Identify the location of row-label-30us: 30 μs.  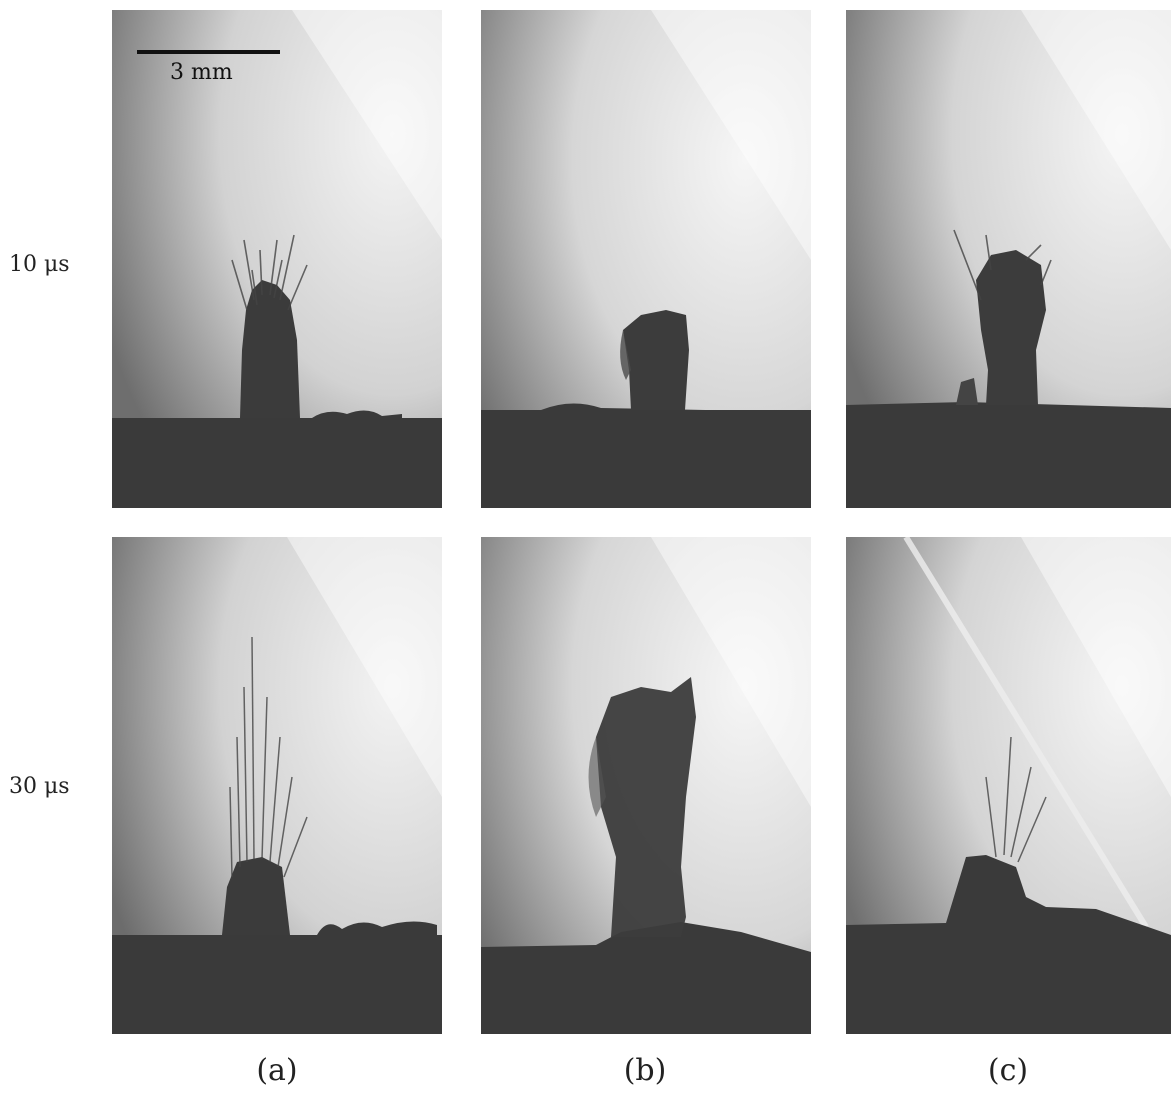
(39, 786).